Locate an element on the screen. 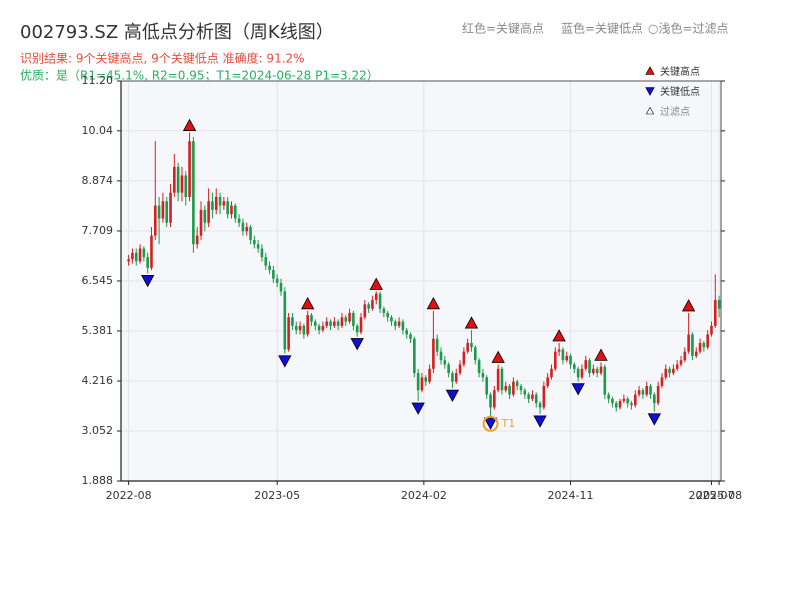  y-tick-label: 5.381 is located at coordinates (98, 330).